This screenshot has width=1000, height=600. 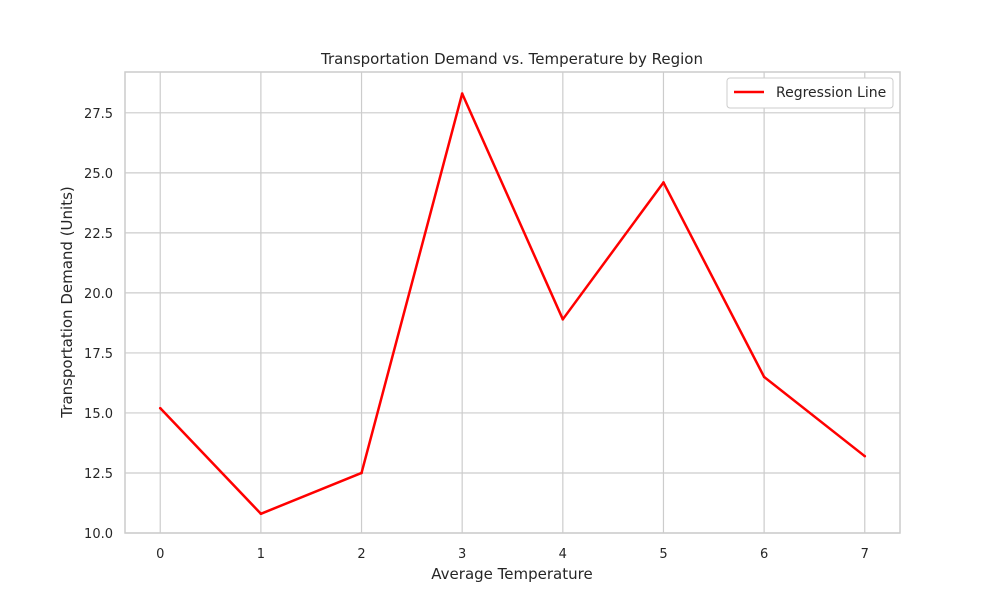 I want to click on x-axis-label: Average Temperature, so click(x=511, y=574).